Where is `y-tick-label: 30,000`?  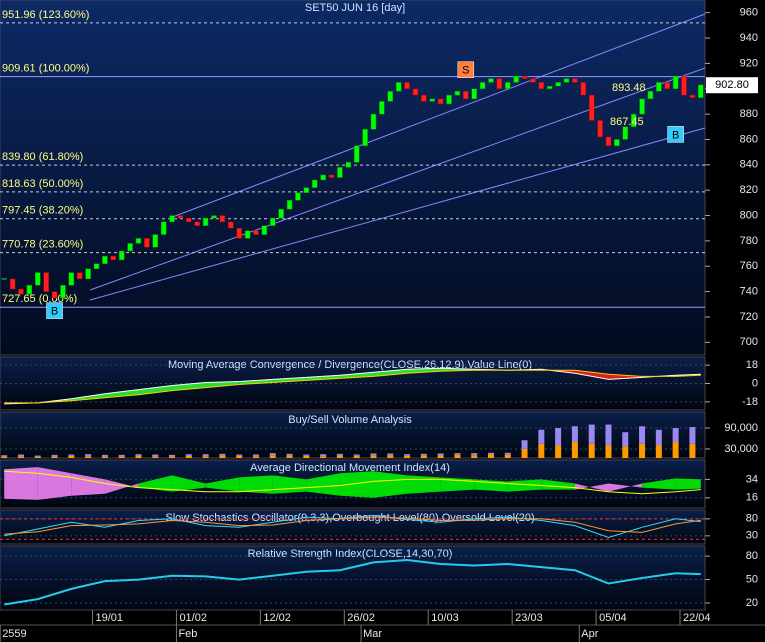
y-tick-label: 30,000 is located at coordinates (741, 449).